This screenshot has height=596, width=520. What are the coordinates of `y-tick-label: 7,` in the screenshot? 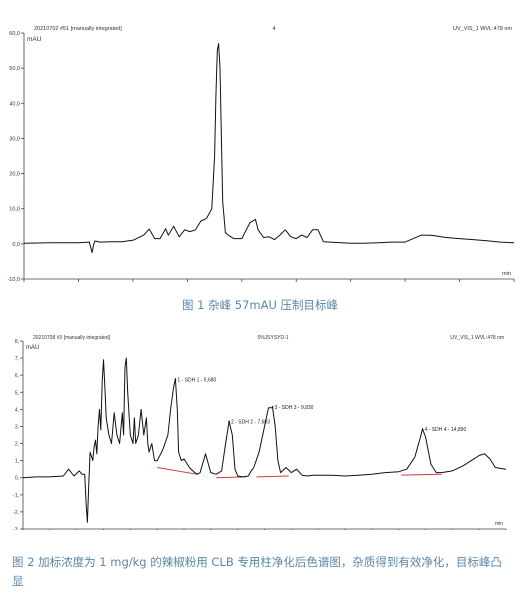 It's located at (17, 359).